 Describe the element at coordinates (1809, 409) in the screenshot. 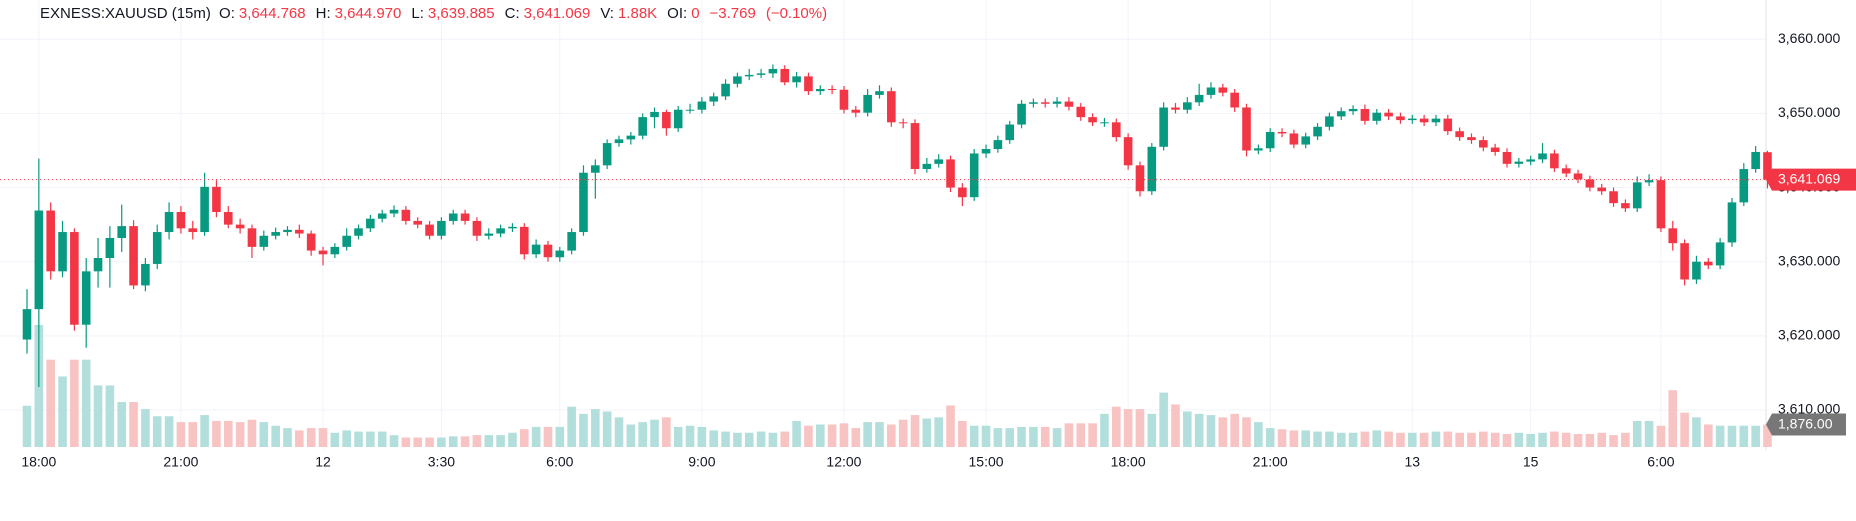

I see `y-tick-label: 3,610.000` at that location.